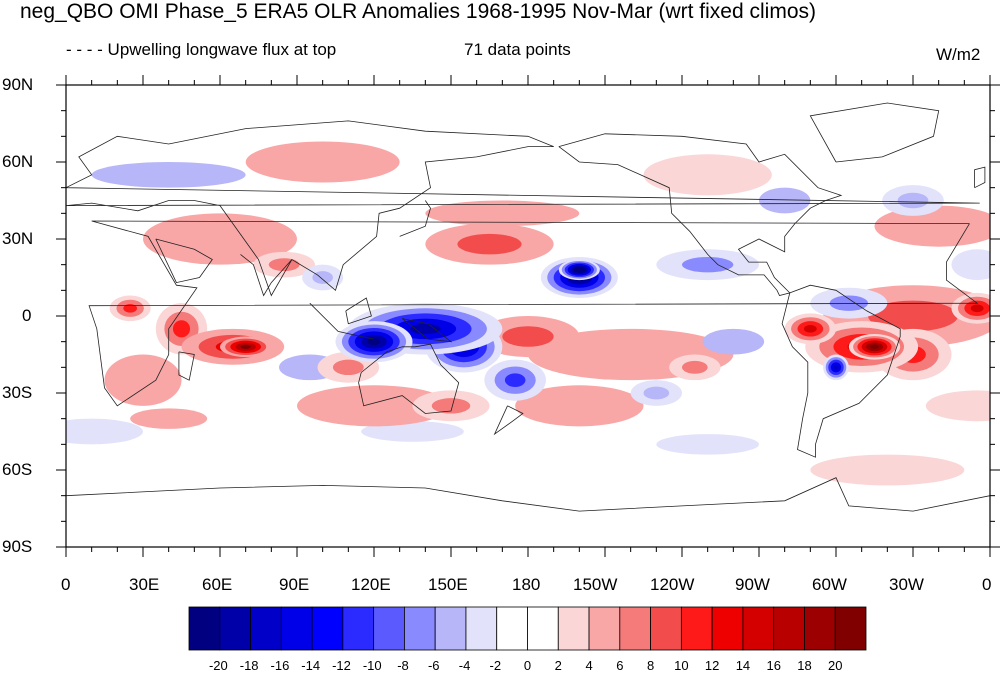 The width and height of the screenshot is (1005, 676). I want to click on colorbar-tick-label: 14, so click(743, 665).